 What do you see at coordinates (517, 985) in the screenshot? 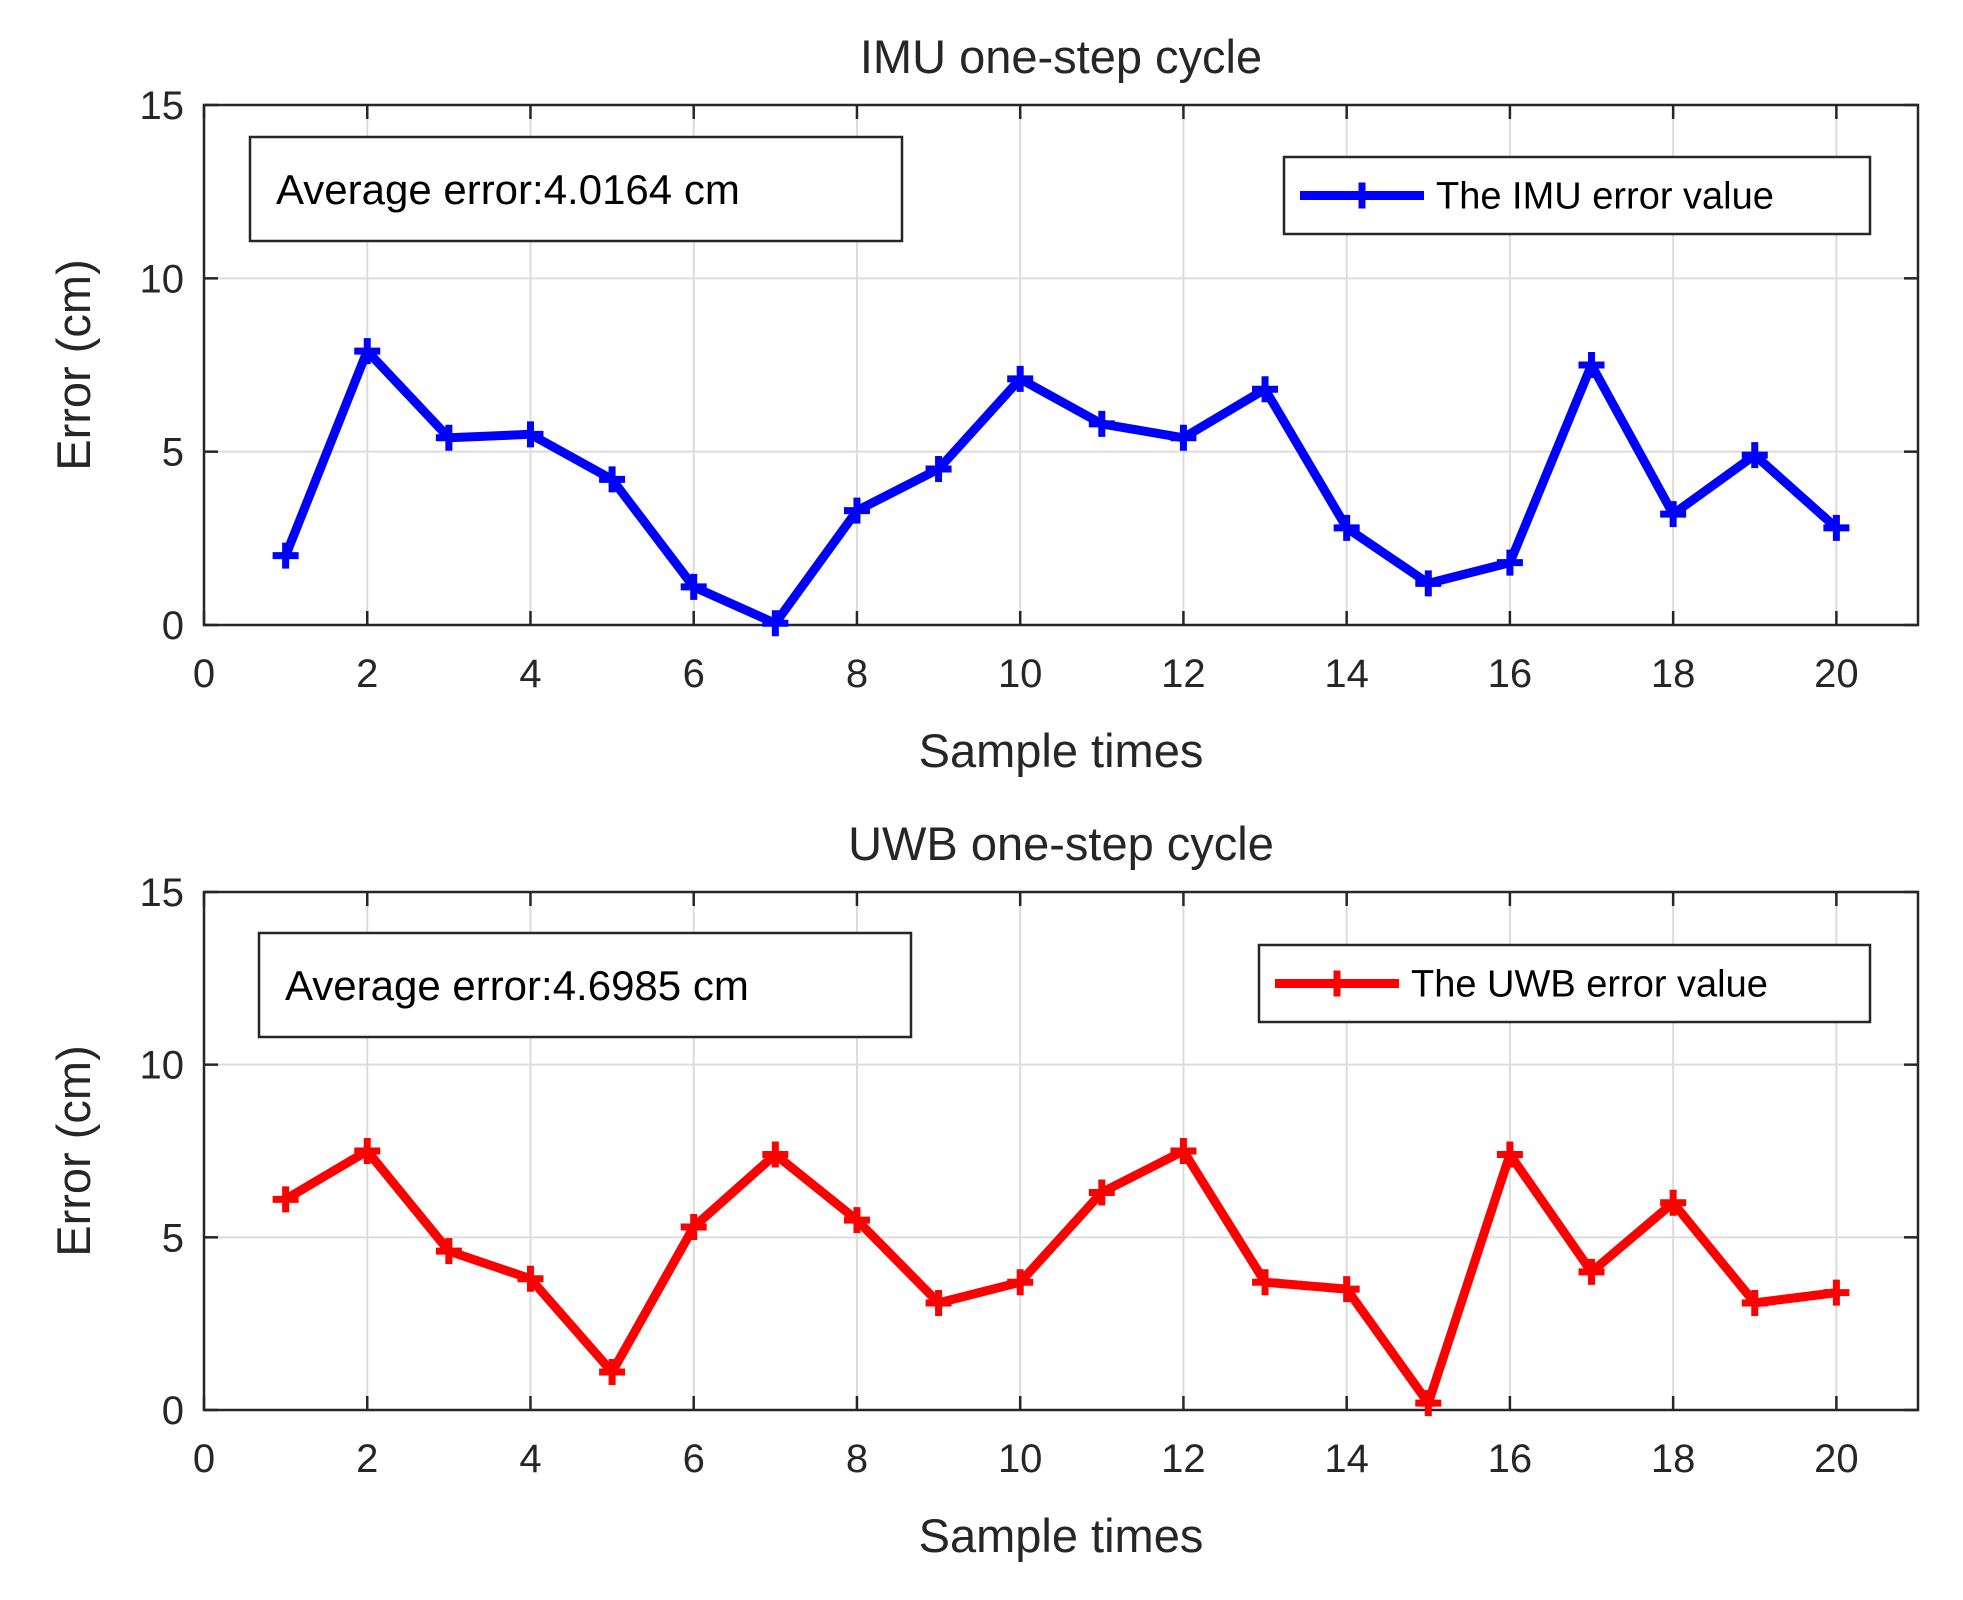
I see `annotation-text: Average error:4.6985 cm` at bounding box center [517, 985].